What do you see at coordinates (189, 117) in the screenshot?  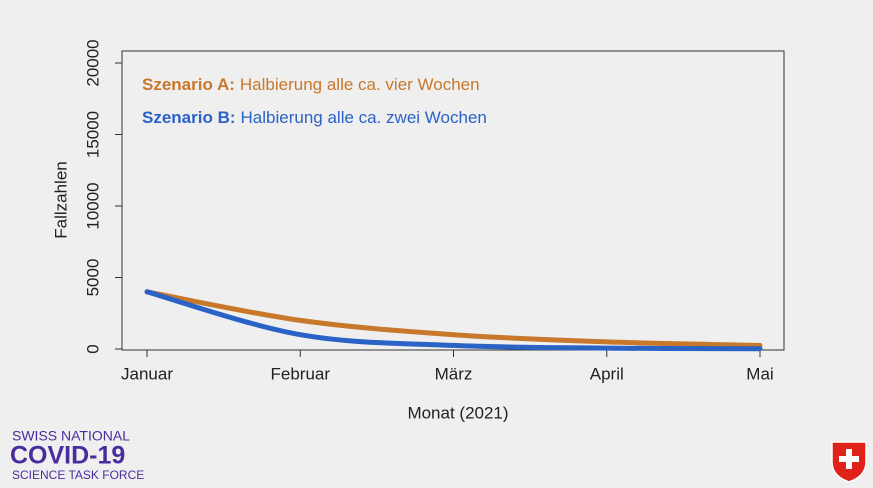 I see `legend-name: Szenario B:` at bounding box center [189, 117].